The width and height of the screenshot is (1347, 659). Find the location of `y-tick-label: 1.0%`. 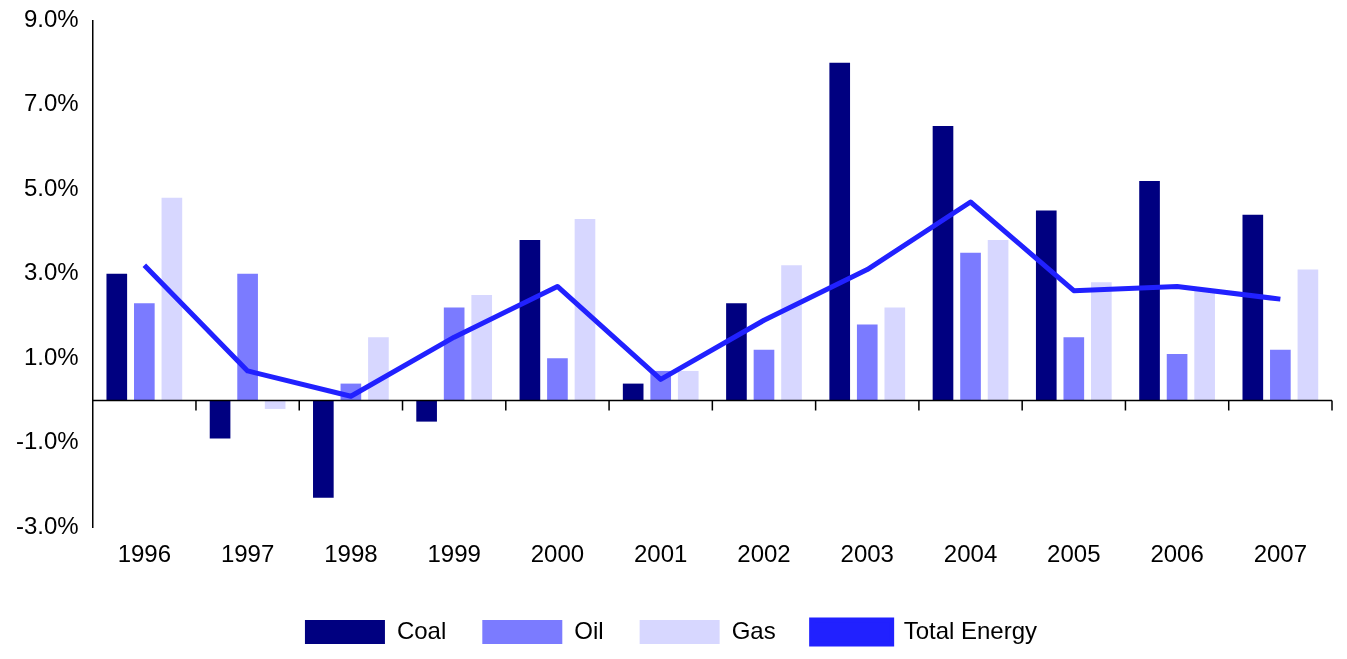

y-tick-label: 1.0% is located at coordinates (51, 356).